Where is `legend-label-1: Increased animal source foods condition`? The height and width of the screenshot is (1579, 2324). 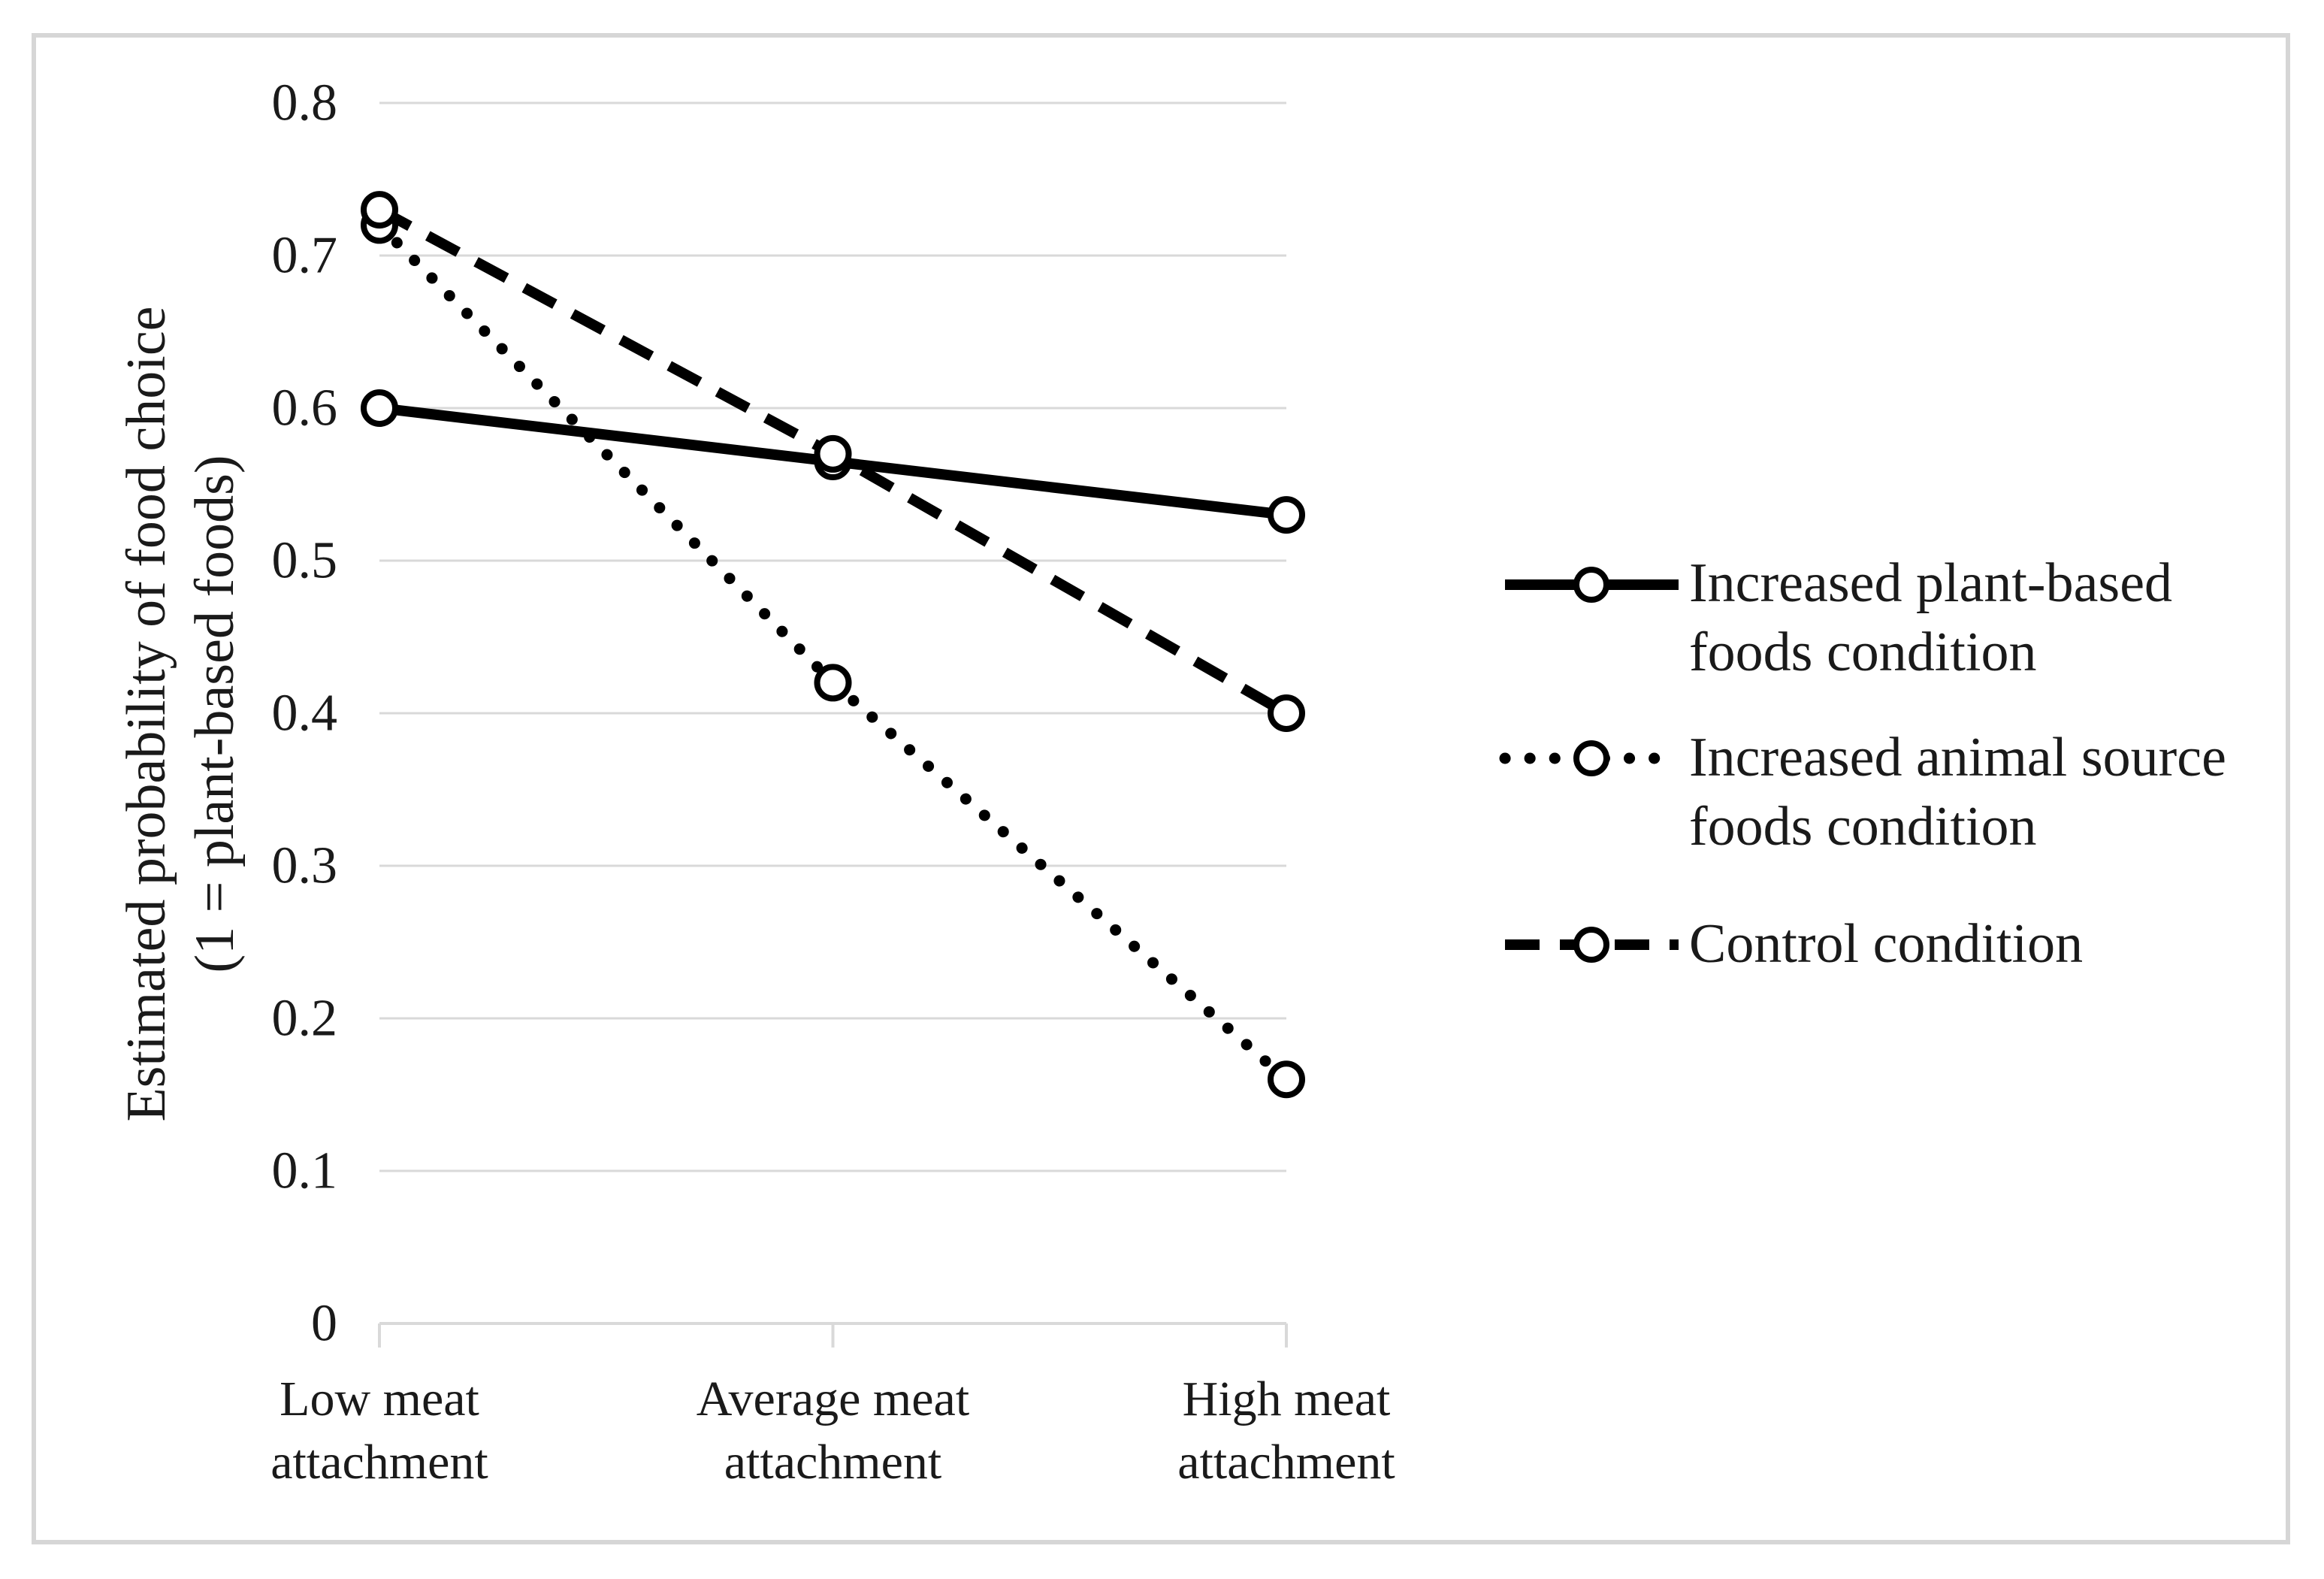 legend-label-1: Increased animal source foods condition is located at coordinates (1958, 792).